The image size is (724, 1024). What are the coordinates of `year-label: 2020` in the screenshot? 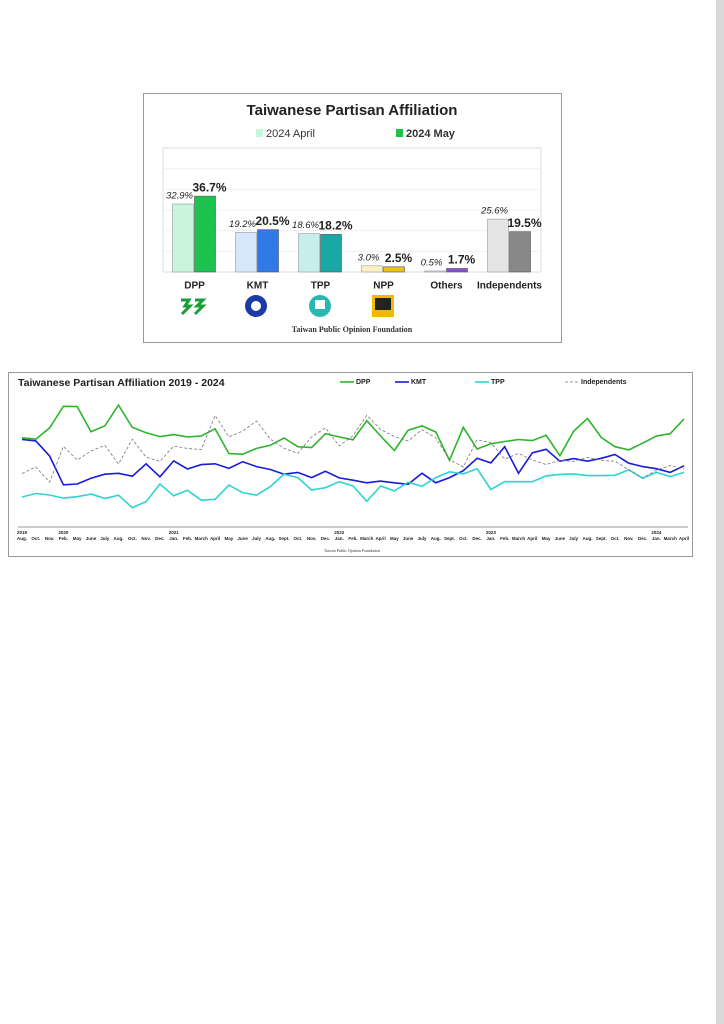 It's located at (63, 532).